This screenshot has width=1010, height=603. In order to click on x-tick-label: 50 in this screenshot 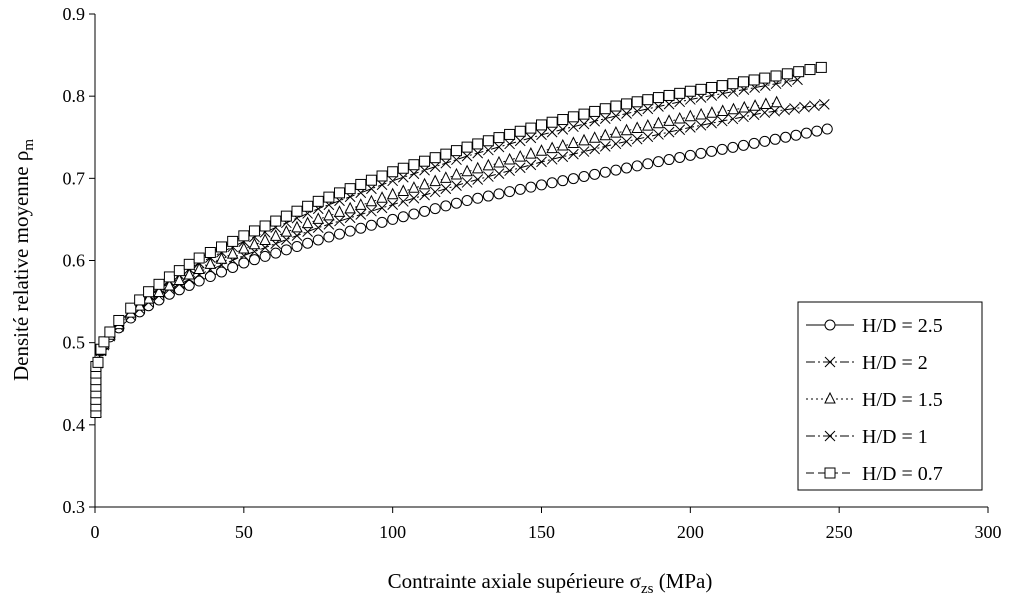, I will do `click(244, 532)`.